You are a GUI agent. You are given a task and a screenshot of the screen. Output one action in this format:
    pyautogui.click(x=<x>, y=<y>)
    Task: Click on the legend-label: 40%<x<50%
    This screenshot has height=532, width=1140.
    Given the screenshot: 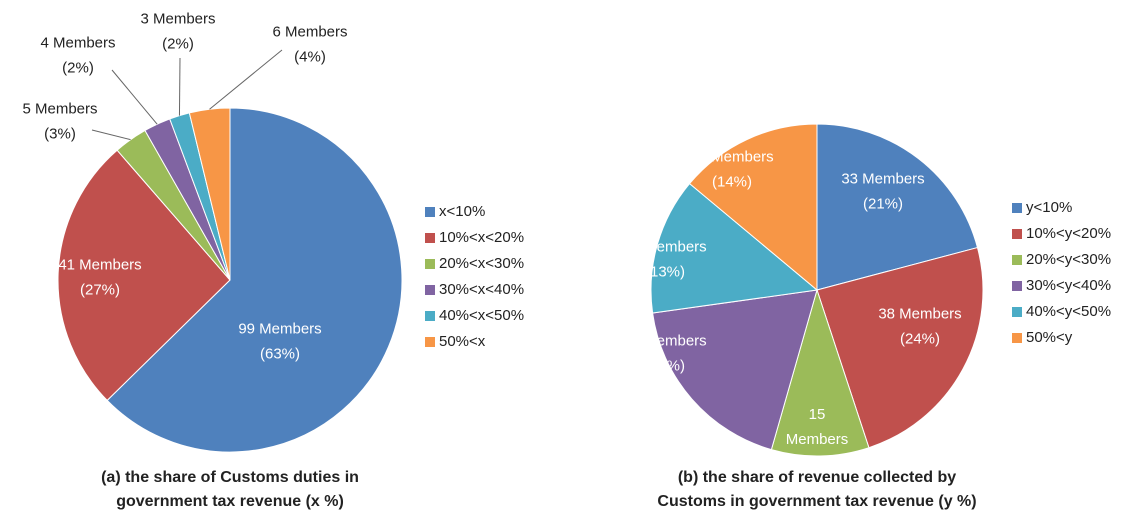 What is the action you would take?
    pyautogui.click(x=481, y=315)
    